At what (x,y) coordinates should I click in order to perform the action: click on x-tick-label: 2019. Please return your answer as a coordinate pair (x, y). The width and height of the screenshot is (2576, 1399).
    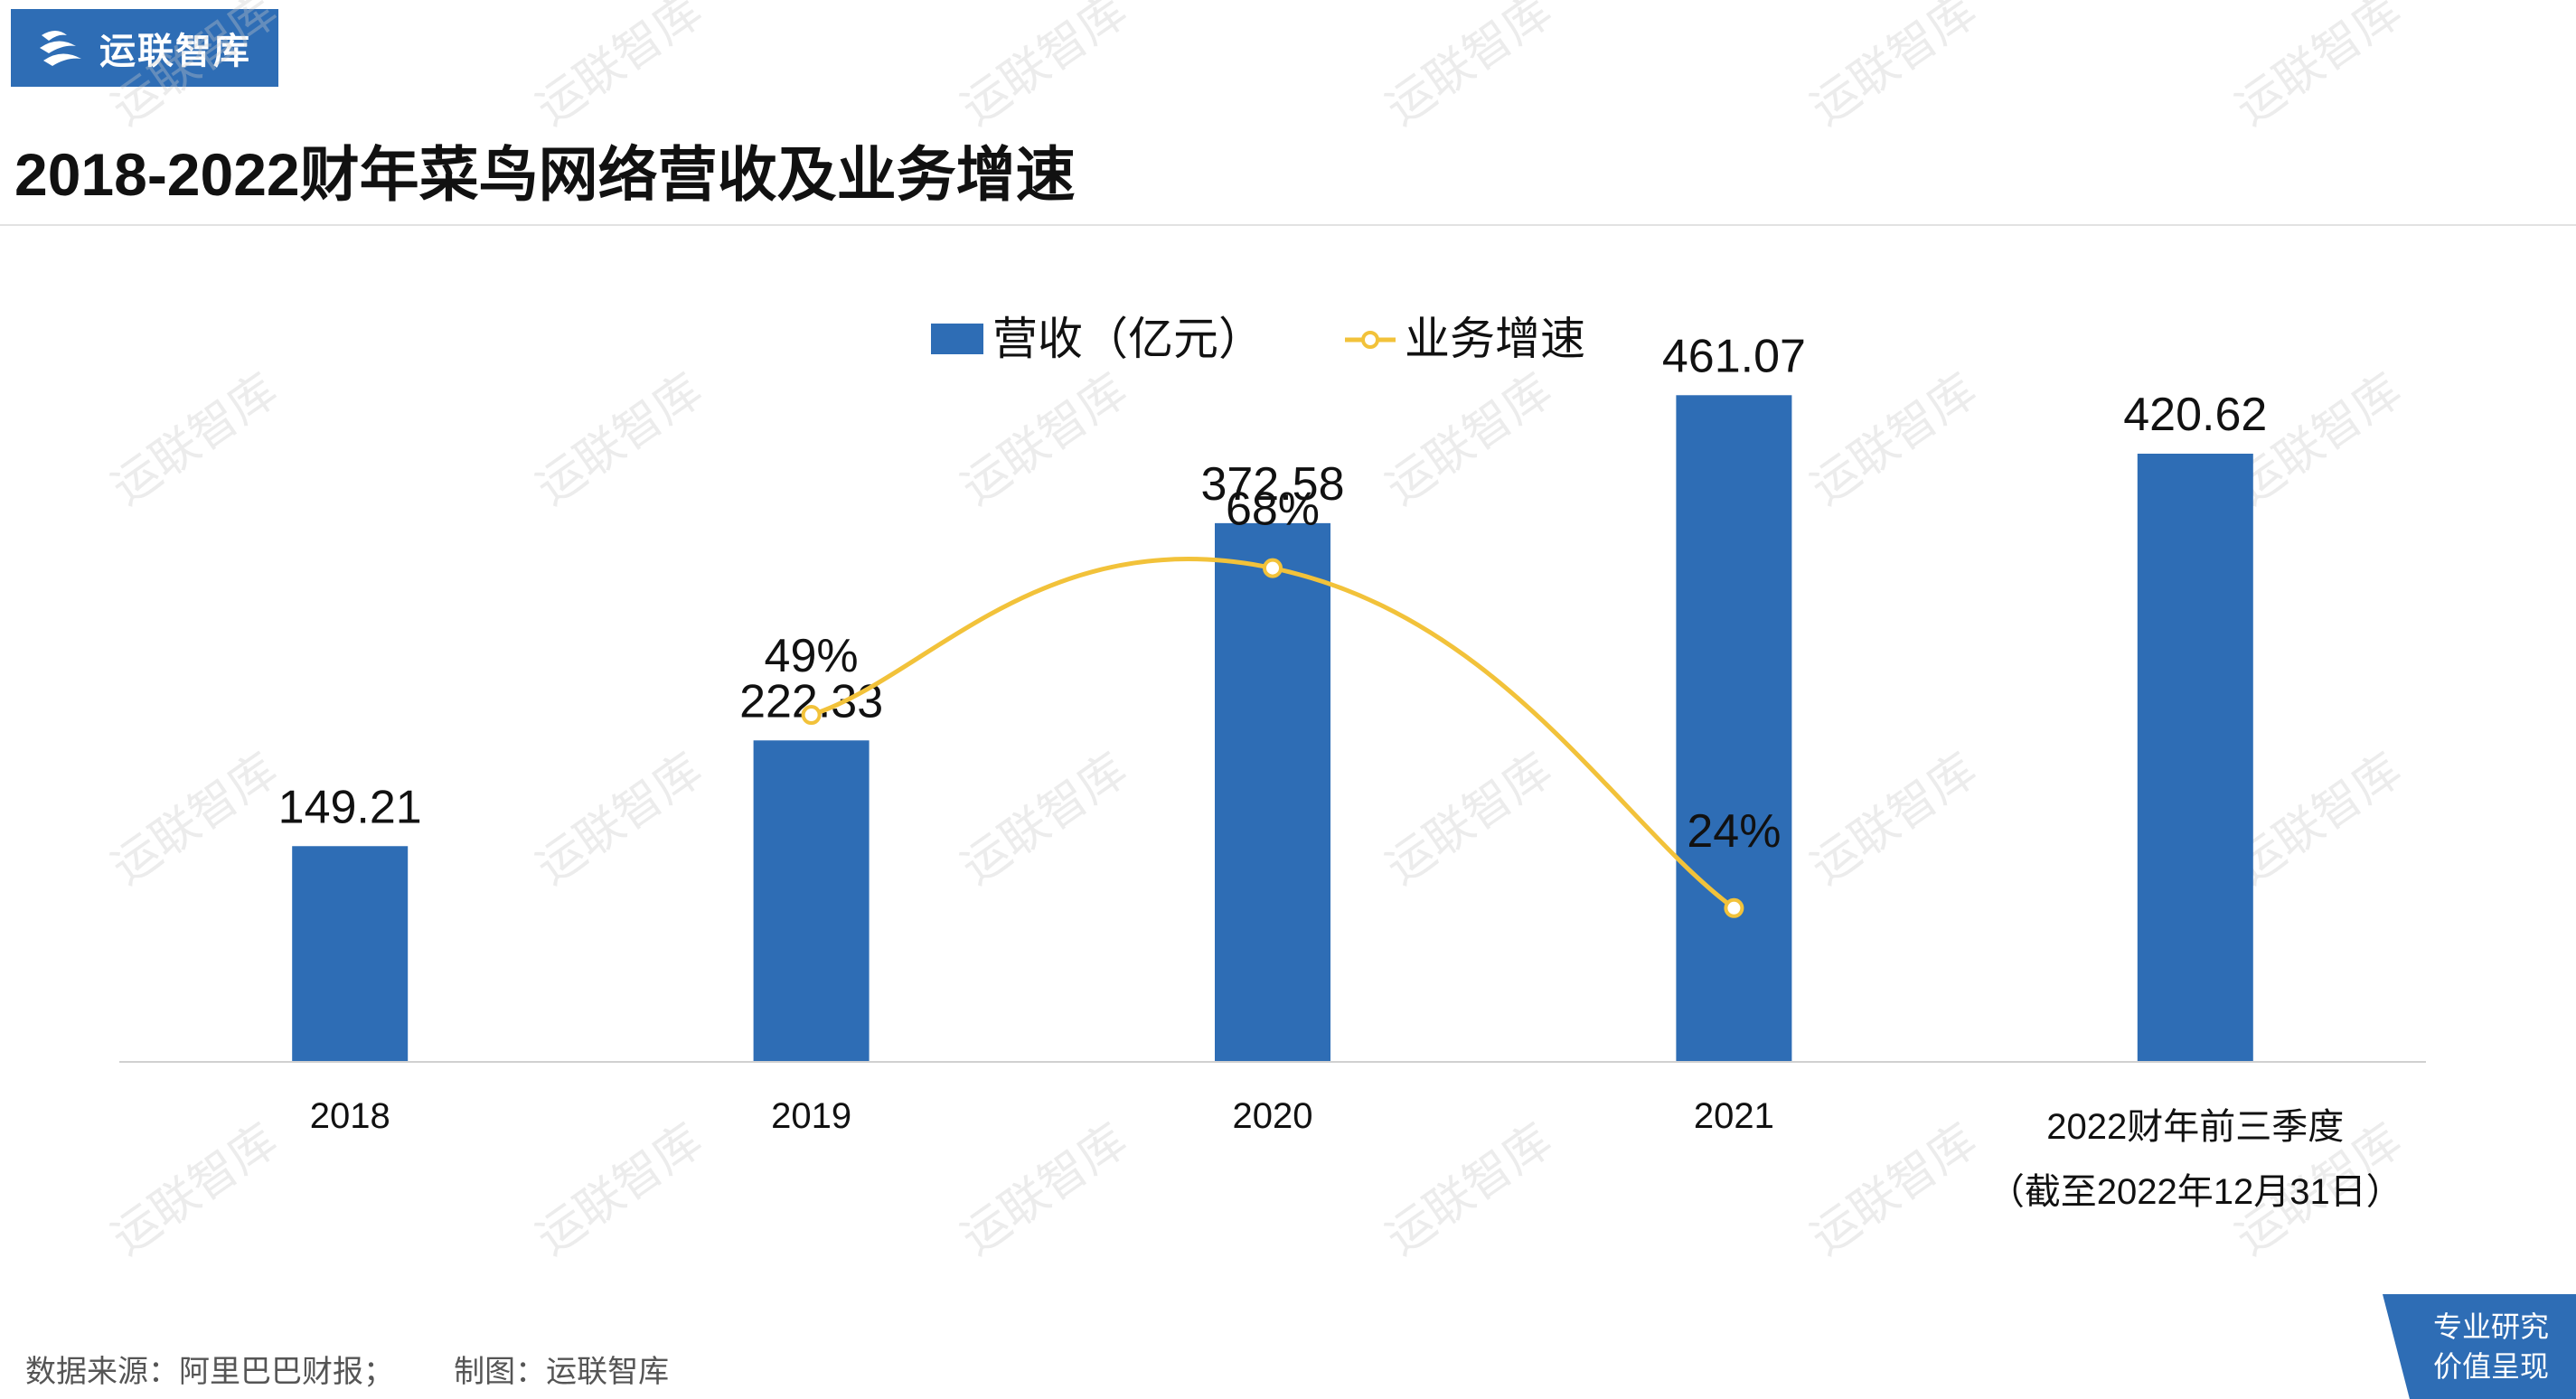
    Looking at the image, I should click on (811, 1116).